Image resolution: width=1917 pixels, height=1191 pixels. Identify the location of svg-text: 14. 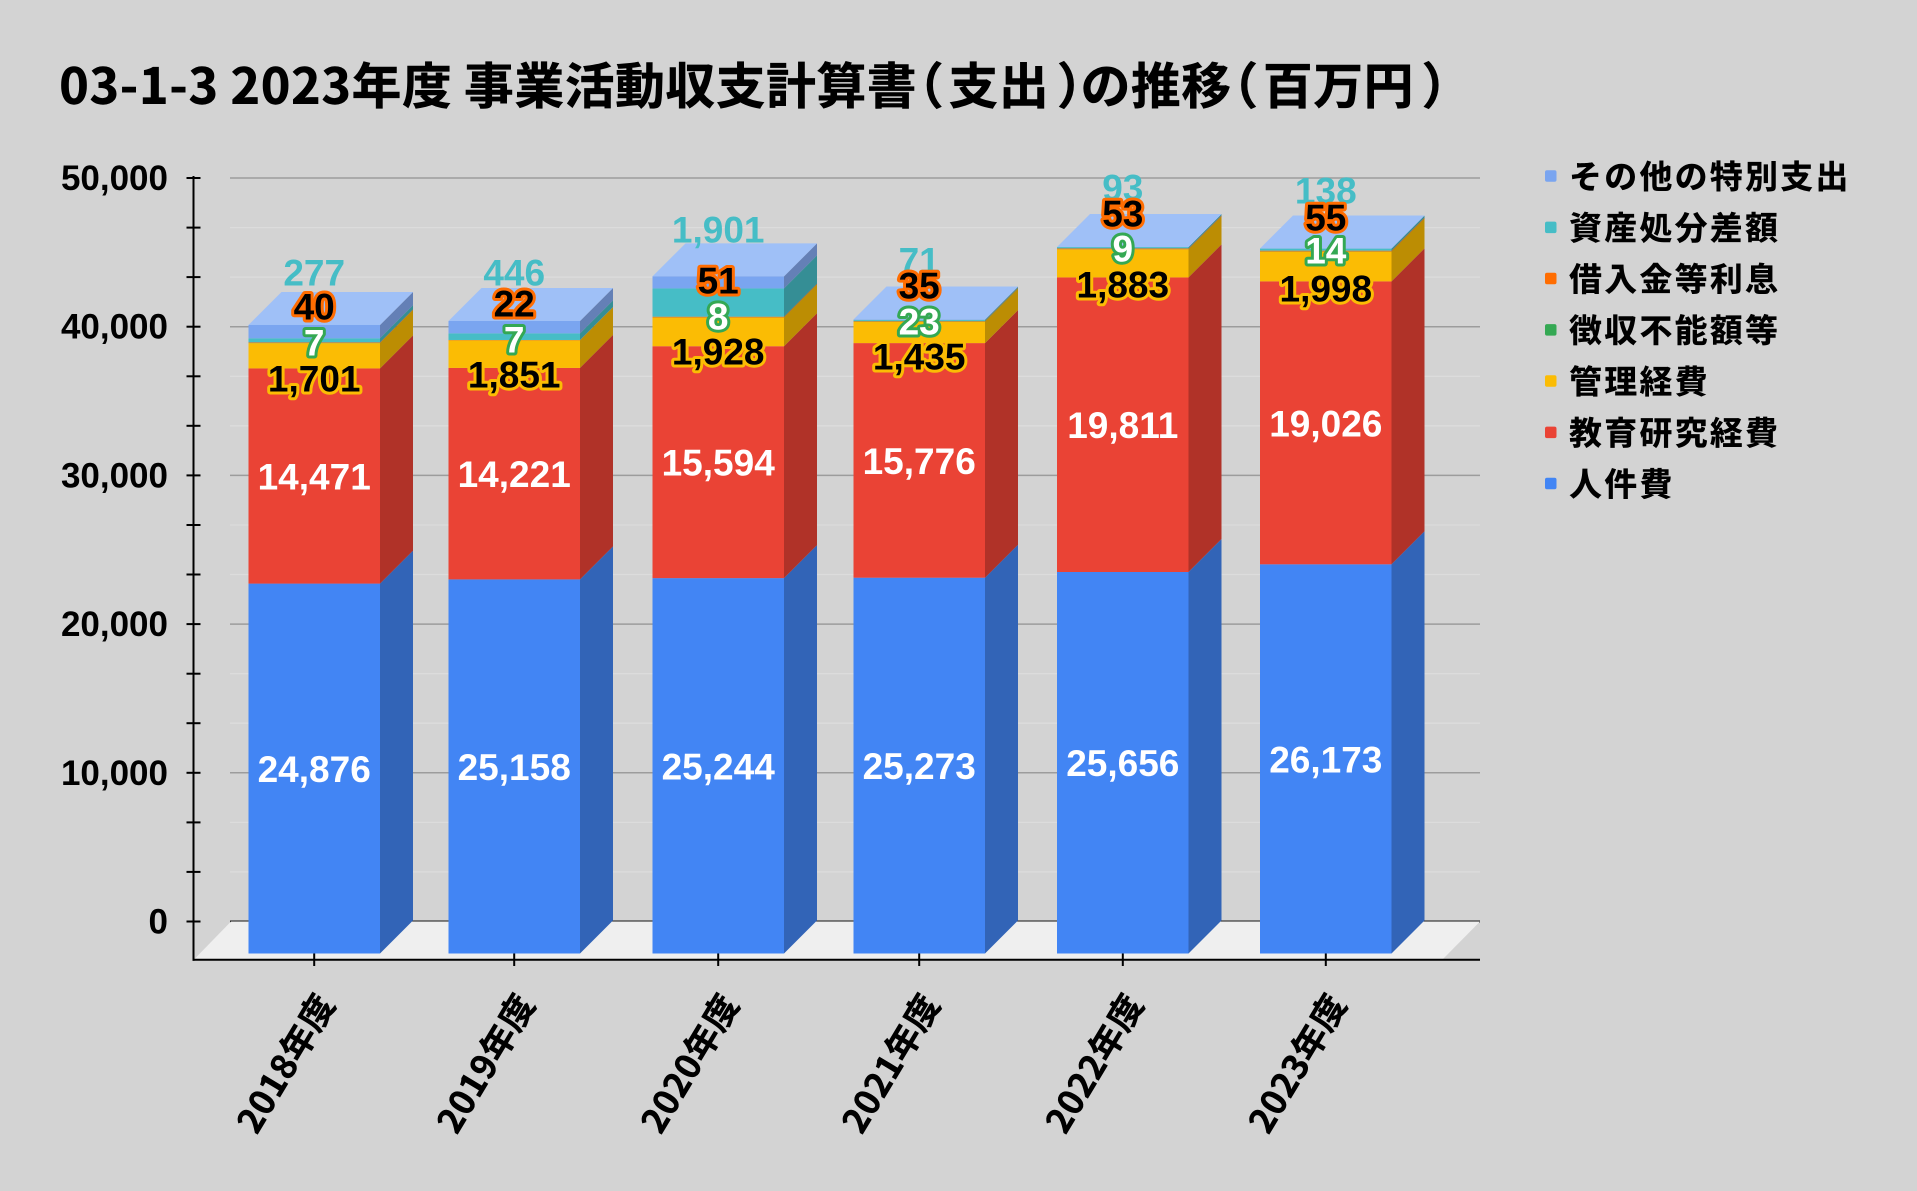
(1326, 251).